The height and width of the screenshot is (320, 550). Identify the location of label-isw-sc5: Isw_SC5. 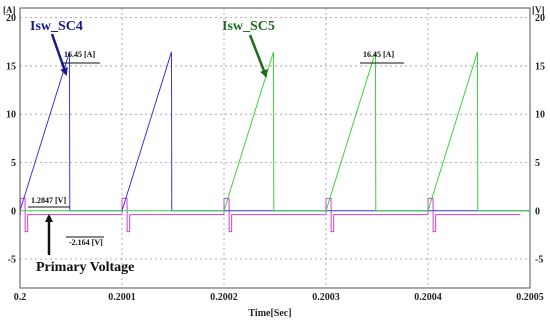
(248, 26).